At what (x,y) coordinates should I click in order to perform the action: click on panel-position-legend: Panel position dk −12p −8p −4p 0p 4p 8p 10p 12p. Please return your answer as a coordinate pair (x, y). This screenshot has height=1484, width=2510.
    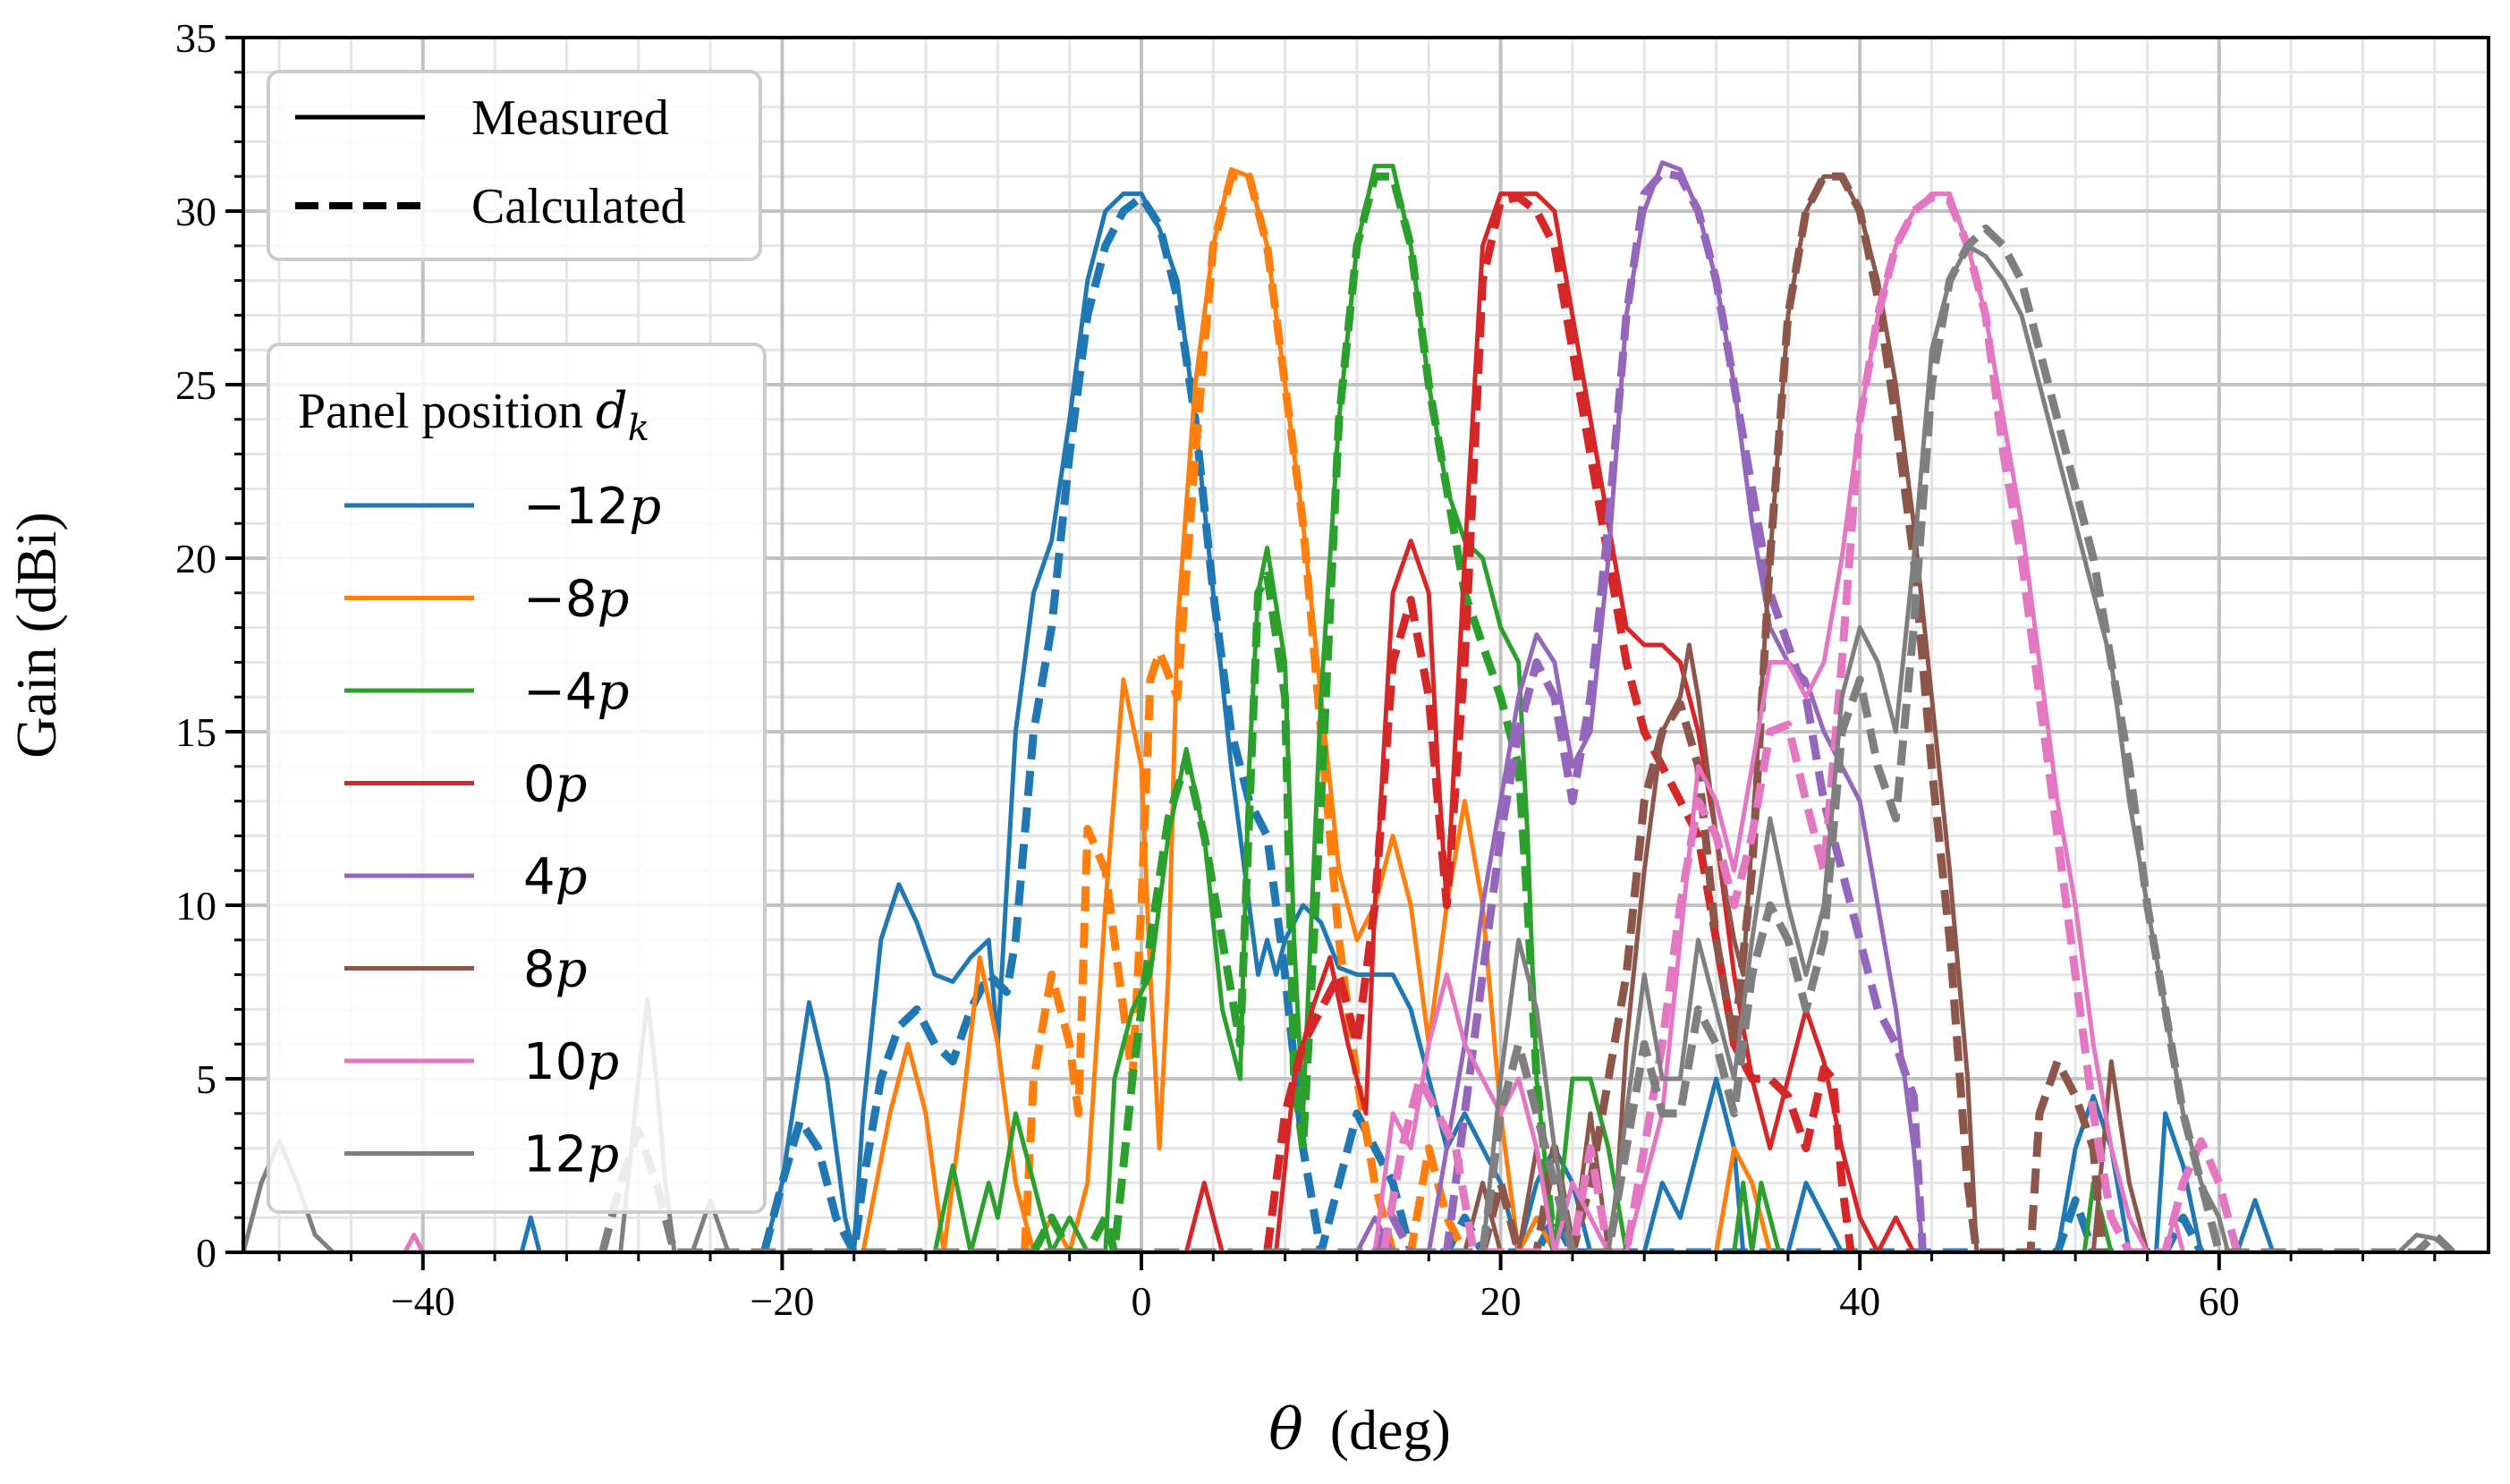
    Looking at the image, I should click on (517, 778).